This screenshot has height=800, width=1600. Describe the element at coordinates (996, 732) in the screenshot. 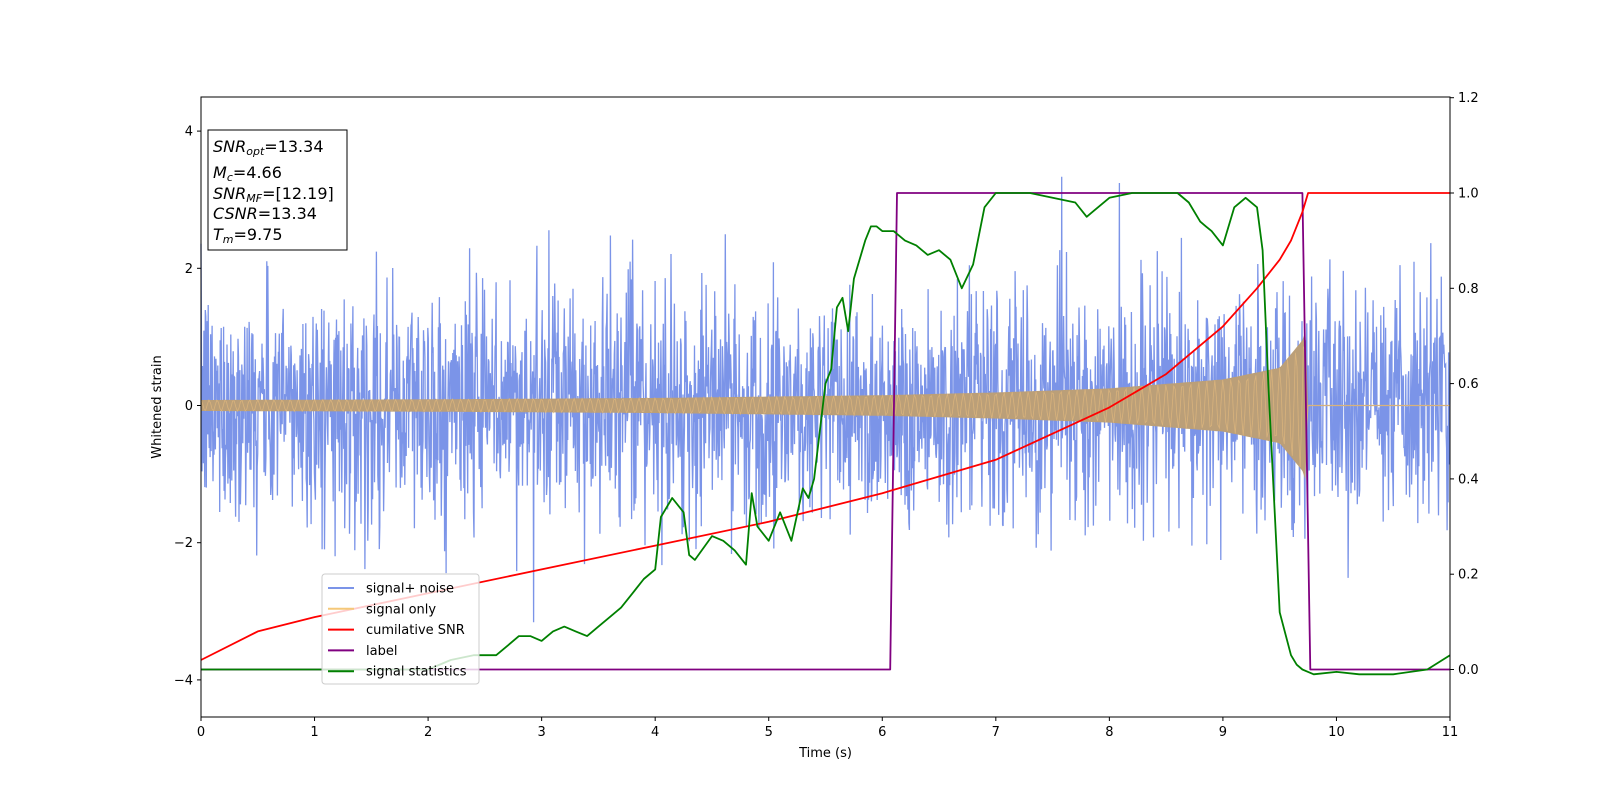

I see `x-tick-label: 7` at that location.